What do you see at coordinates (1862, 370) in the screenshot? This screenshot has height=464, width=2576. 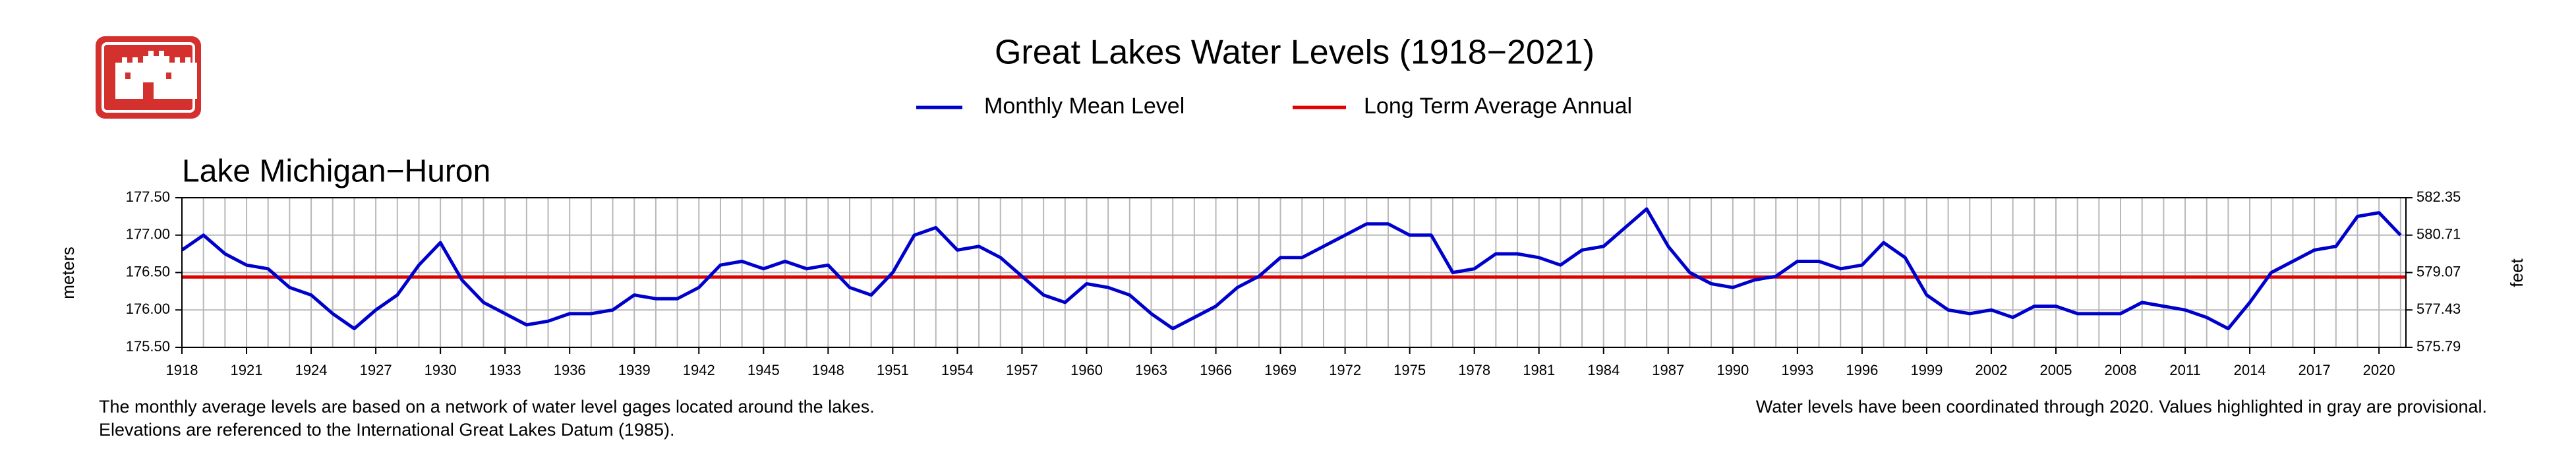 I see `x-tick-label: 1996` at bounding box center [1862, 370].